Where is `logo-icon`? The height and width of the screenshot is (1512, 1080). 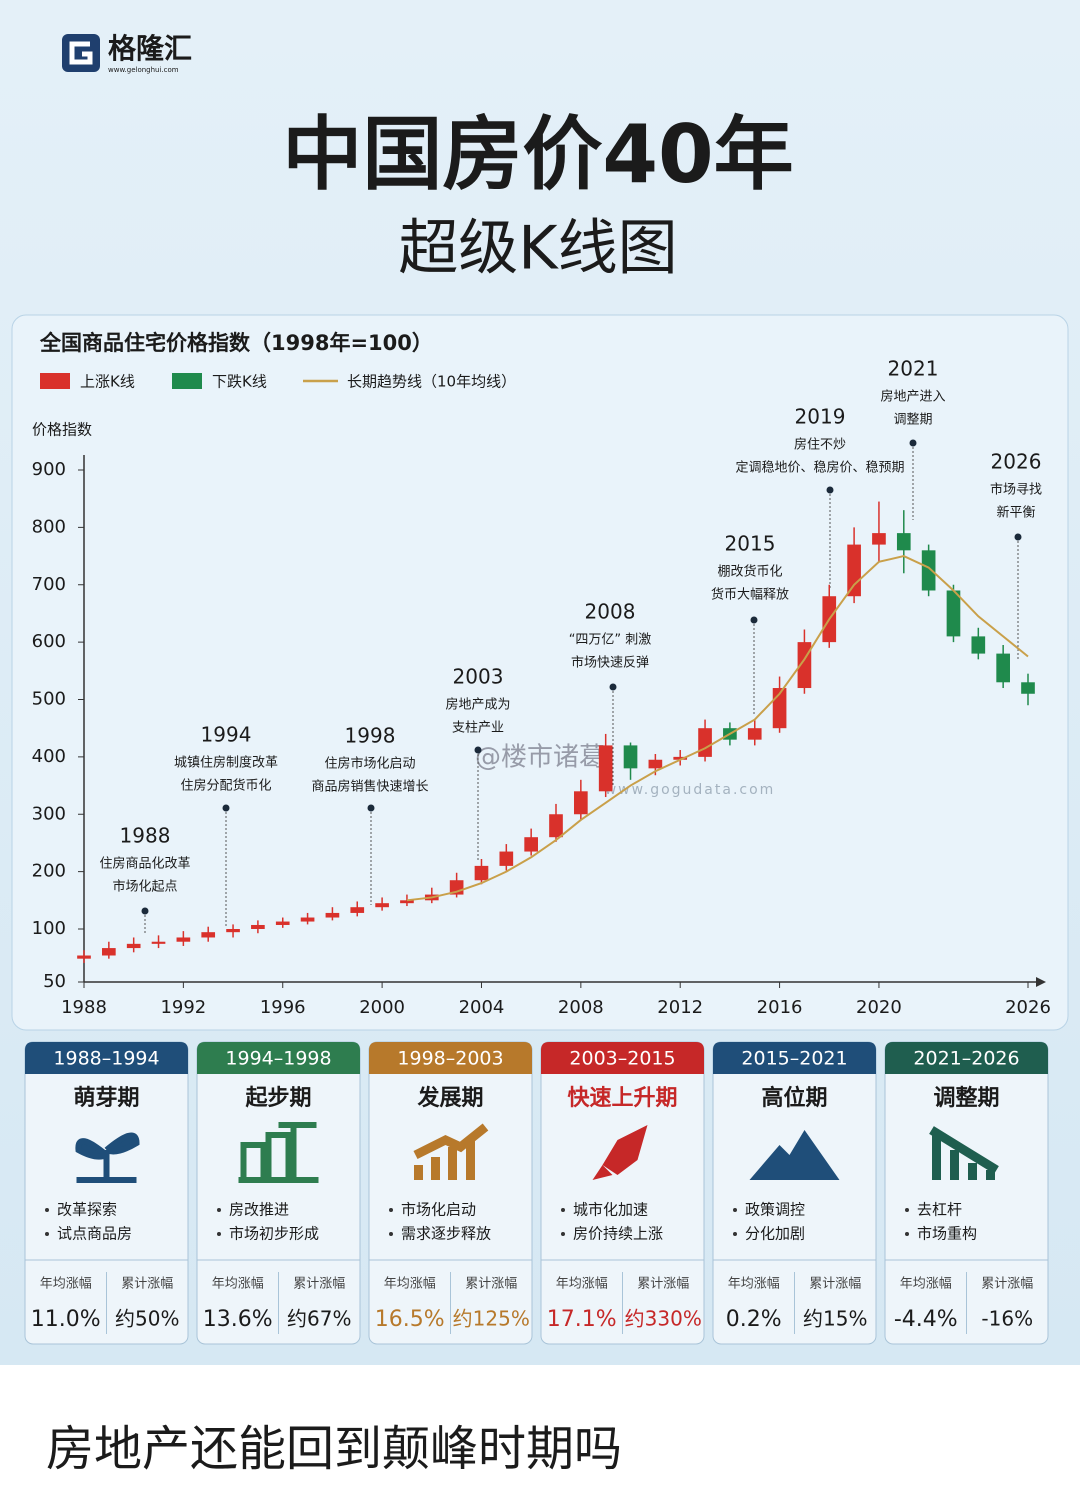
logo-icon is located at coordinates (81, 53).